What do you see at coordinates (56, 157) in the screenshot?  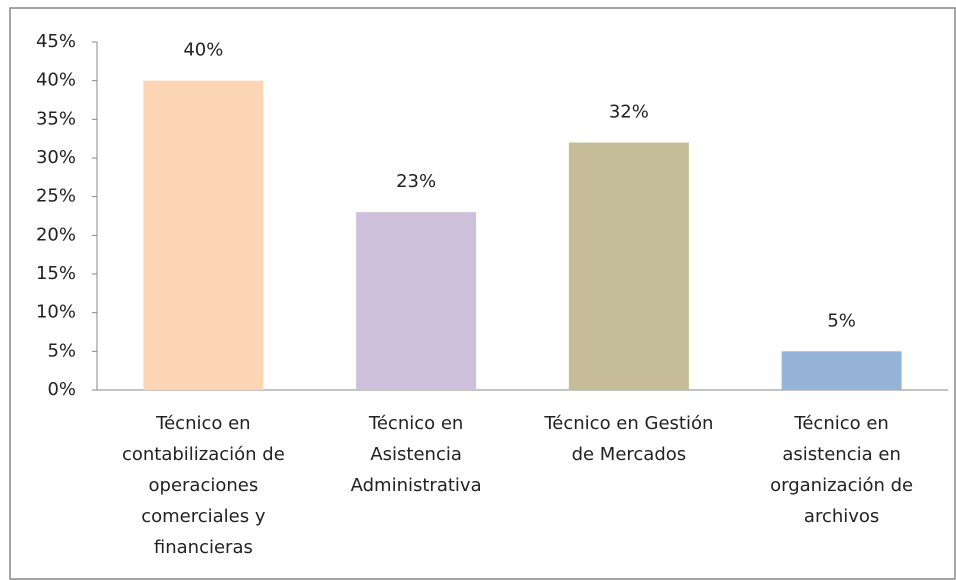 I see `y-tick-label: 30%` at bounding box center [56, 157].